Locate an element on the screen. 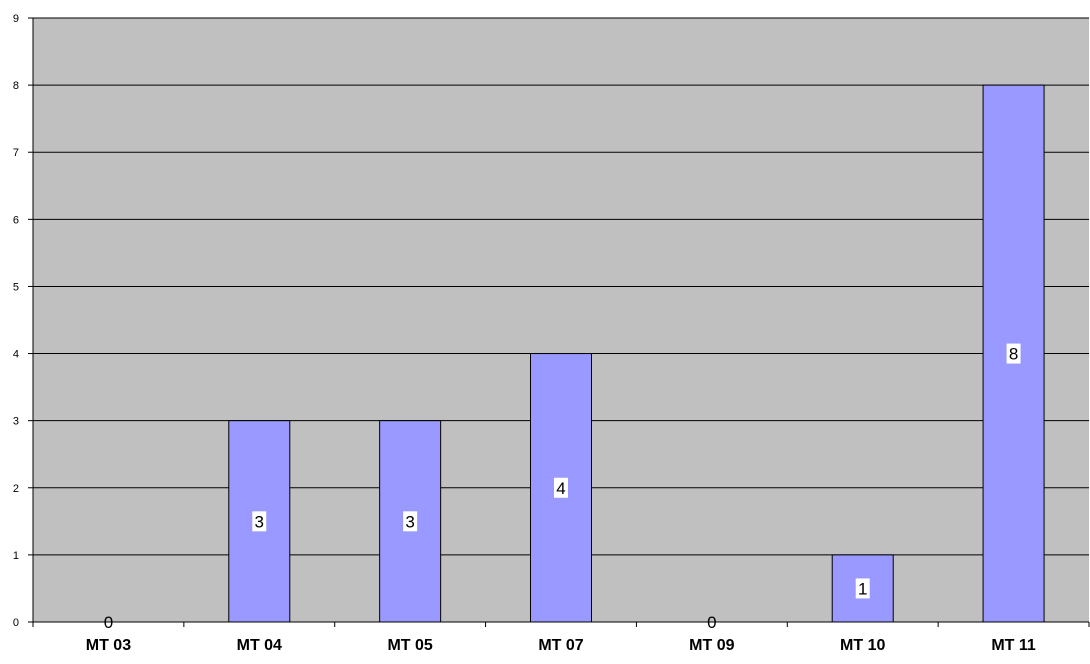  y-tick-label-7: 7 is located at coordinates (16, 153).